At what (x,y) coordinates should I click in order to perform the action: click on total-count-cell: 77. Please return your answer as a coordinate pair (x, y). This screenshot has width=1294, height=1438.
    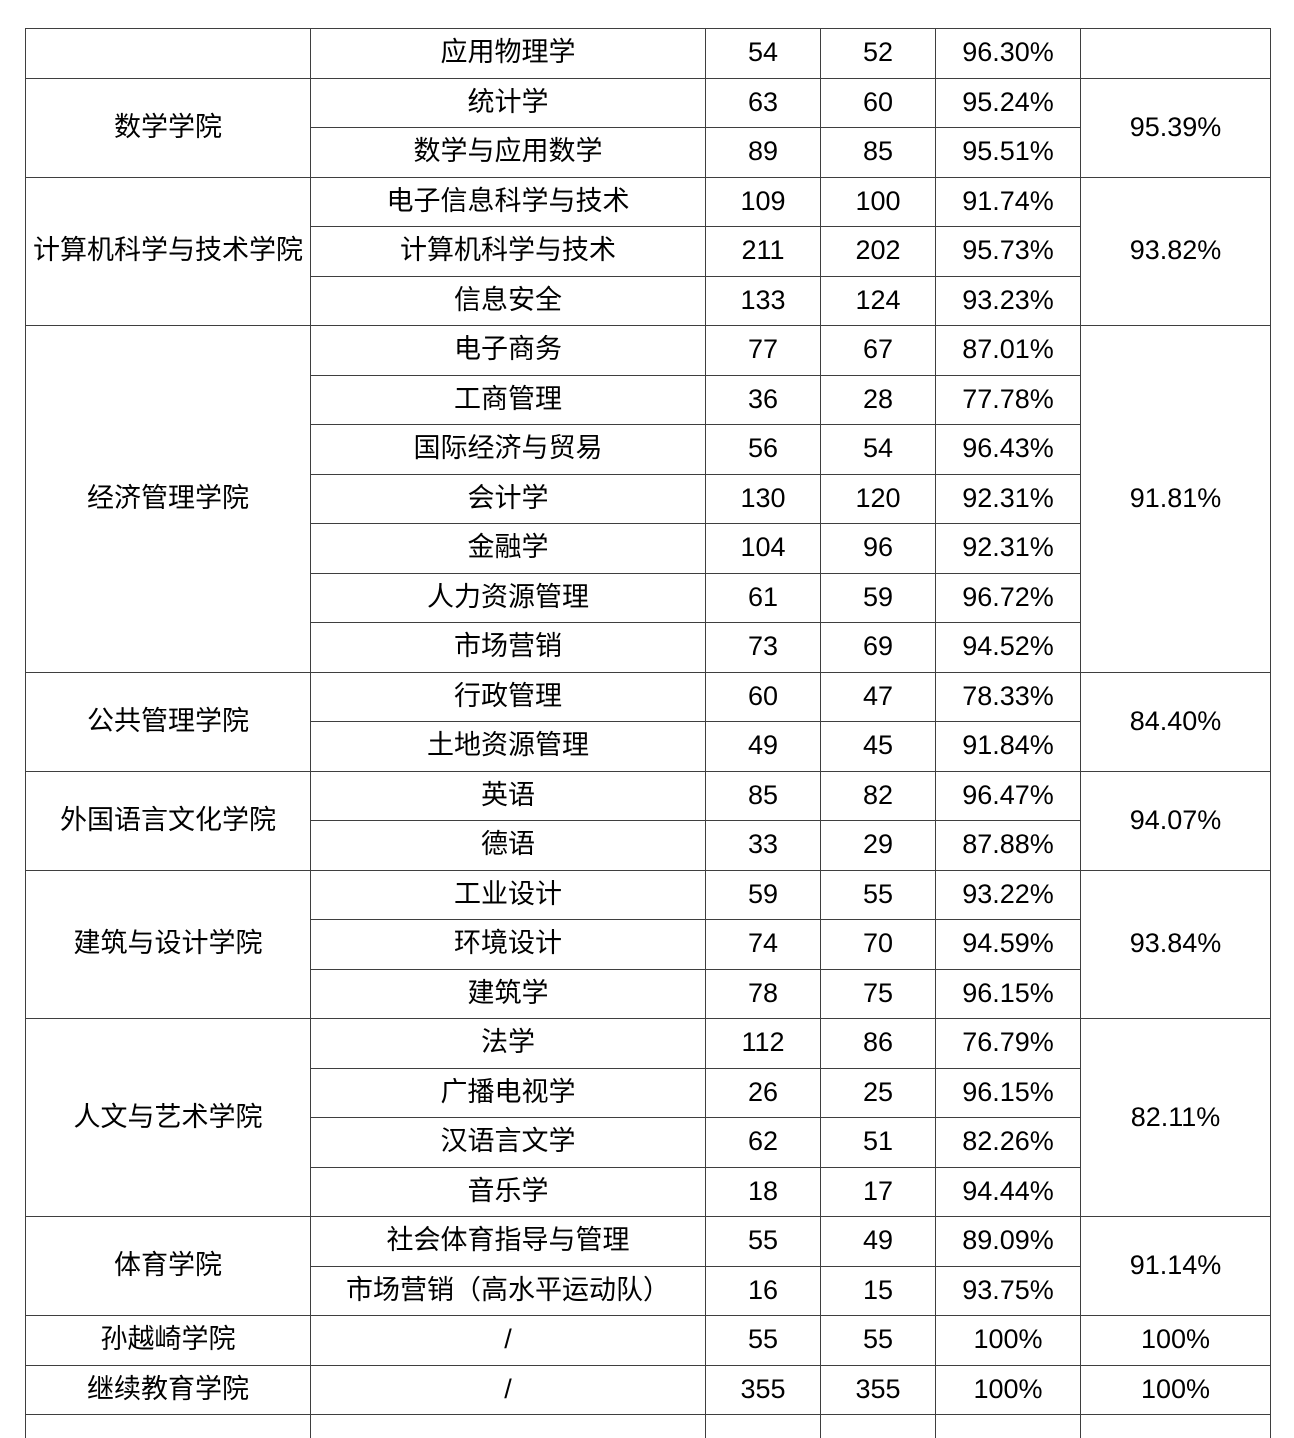
    Looking at the image, I should click on (763, 350).